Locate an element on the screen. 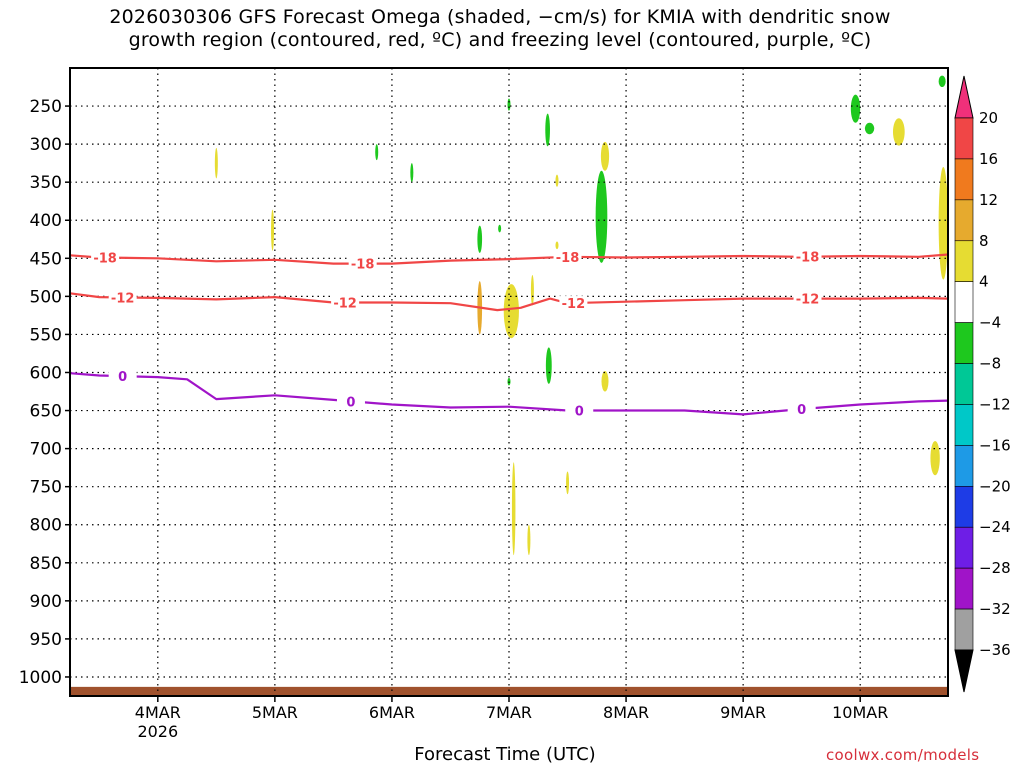 Image resolution: width=1024 pixels, height=768 pixels. contour-label--12-1: -12 is located at coordinates (345, 303).